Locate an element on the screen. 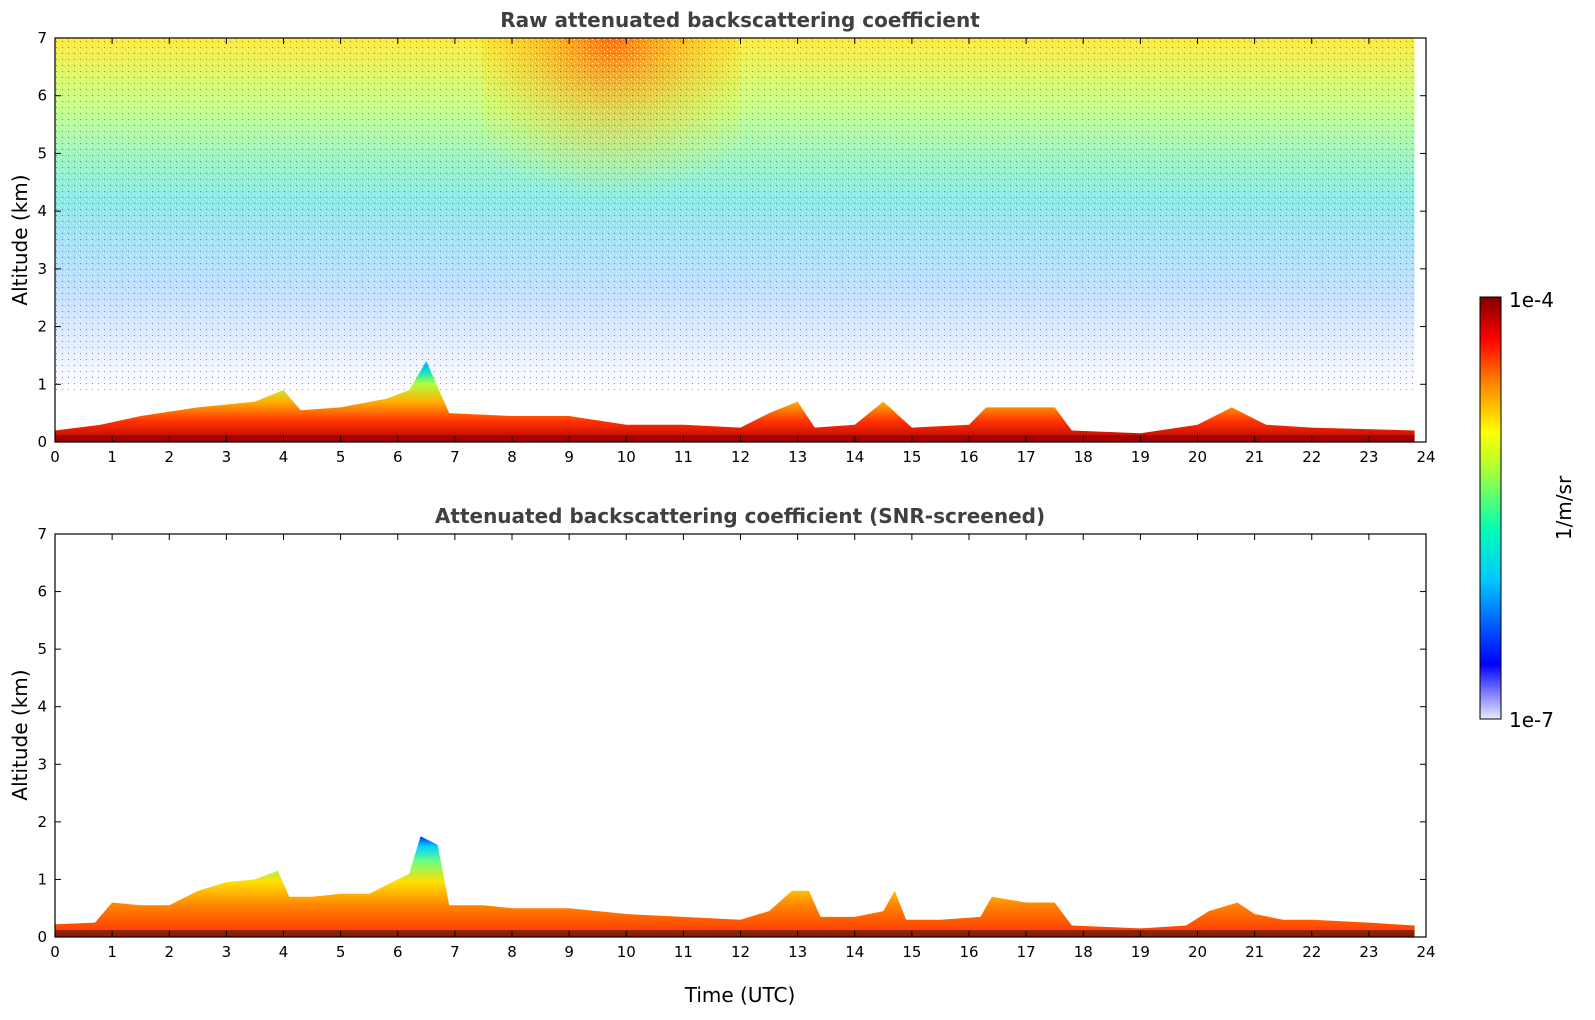 Image resolution: width=1595 pixels, height=1020 pixels. panel-top-ylabel: Altitude (km) is located at coordinates (20, 239).